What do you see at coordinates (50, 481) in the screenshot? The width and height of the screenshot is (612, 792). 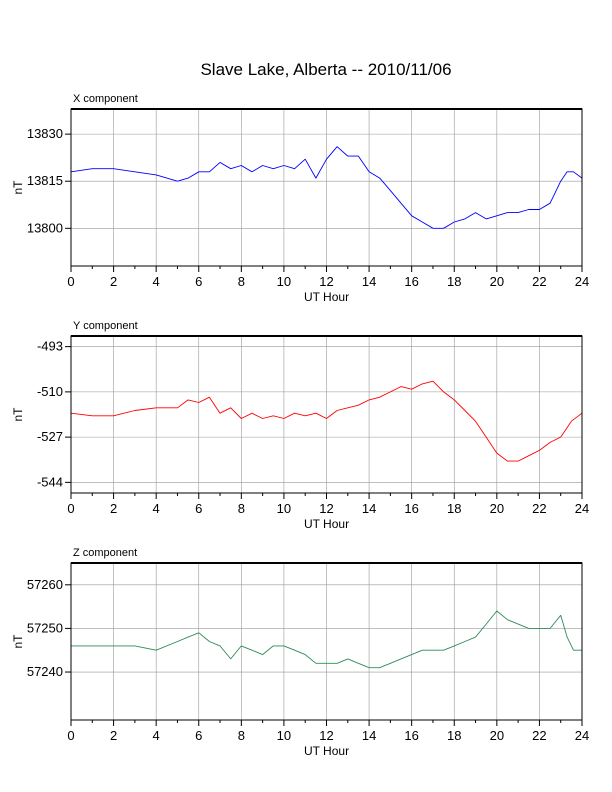 I see `y-tick-label: -544` at bounding box center [50, 481].